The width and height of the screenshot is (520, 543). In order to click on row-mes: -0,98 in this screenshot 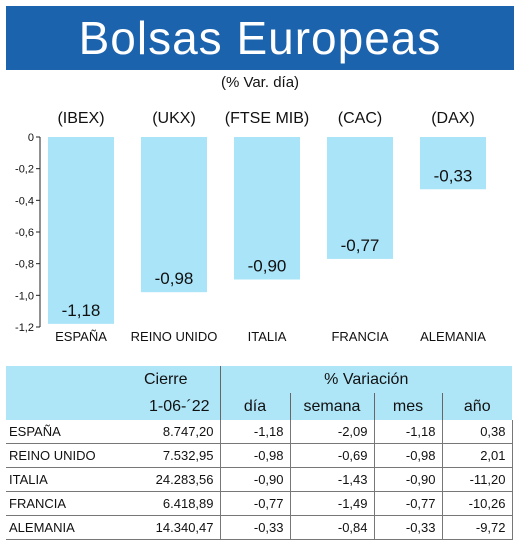, I will do `click(408, 455)`.